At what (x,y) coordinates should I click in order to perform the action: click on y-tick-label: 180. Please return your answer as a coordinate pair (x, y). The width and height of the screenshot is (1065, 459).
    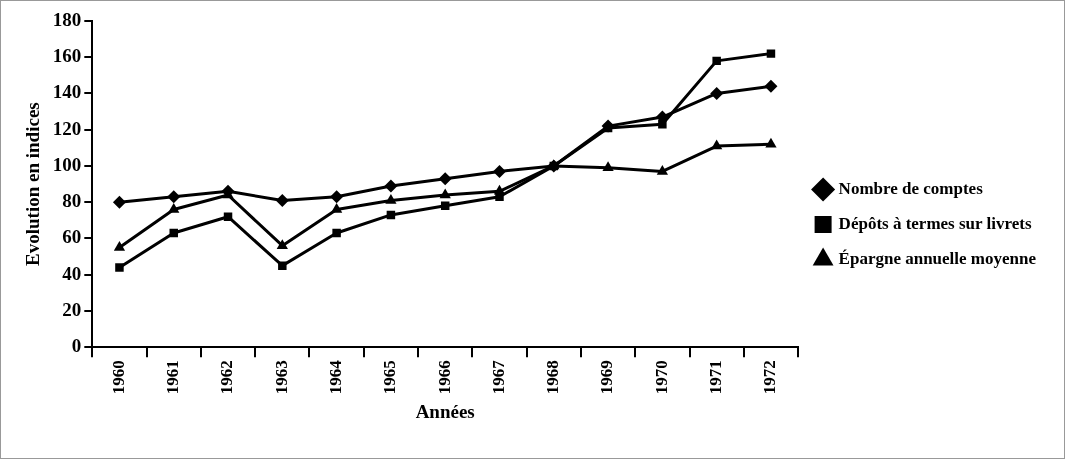
    Looking at the image, I should click on (67, 19).